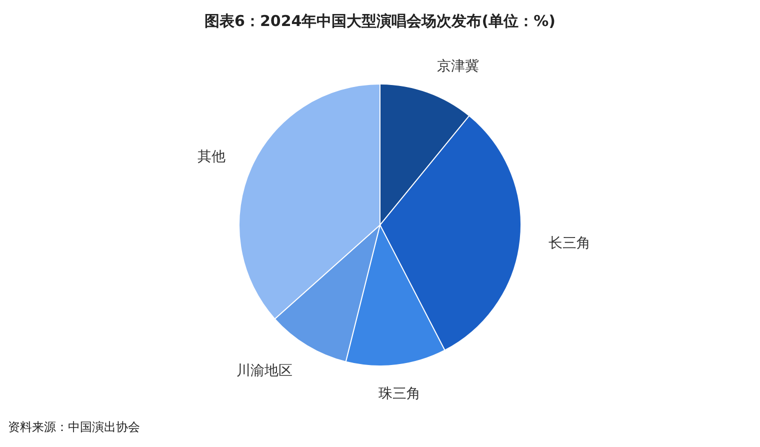 This screenshot has width=760, height=447. Describe the element at coordinates (569, 244) in the screenshot. I see `slice-label: 长三角` at that location.